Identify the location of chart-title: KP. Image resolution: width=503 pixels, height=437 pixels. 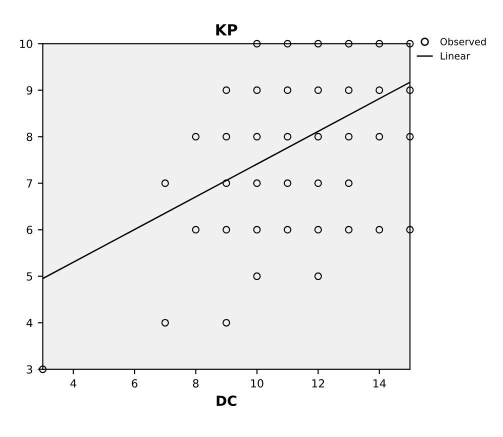
(227, 30).